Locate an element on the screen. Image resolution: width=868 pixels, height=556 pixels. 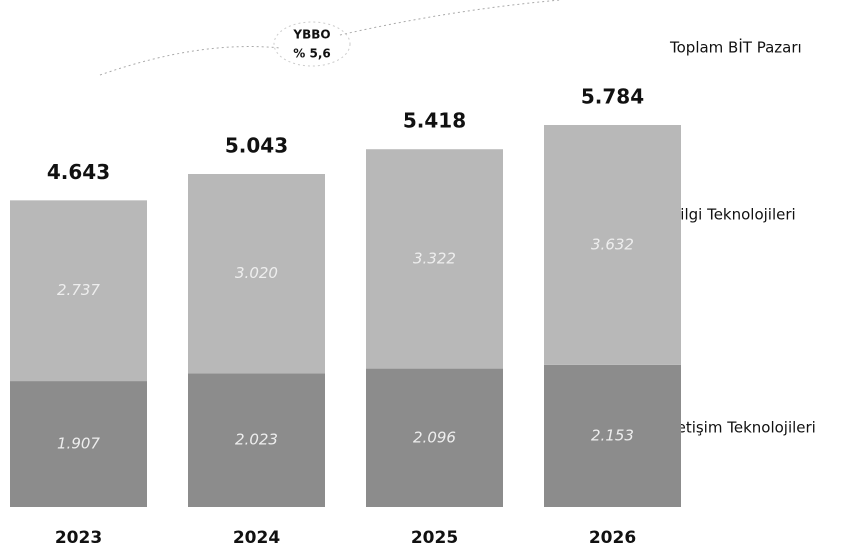
cagr-arc is located at coordinates (330, 38).